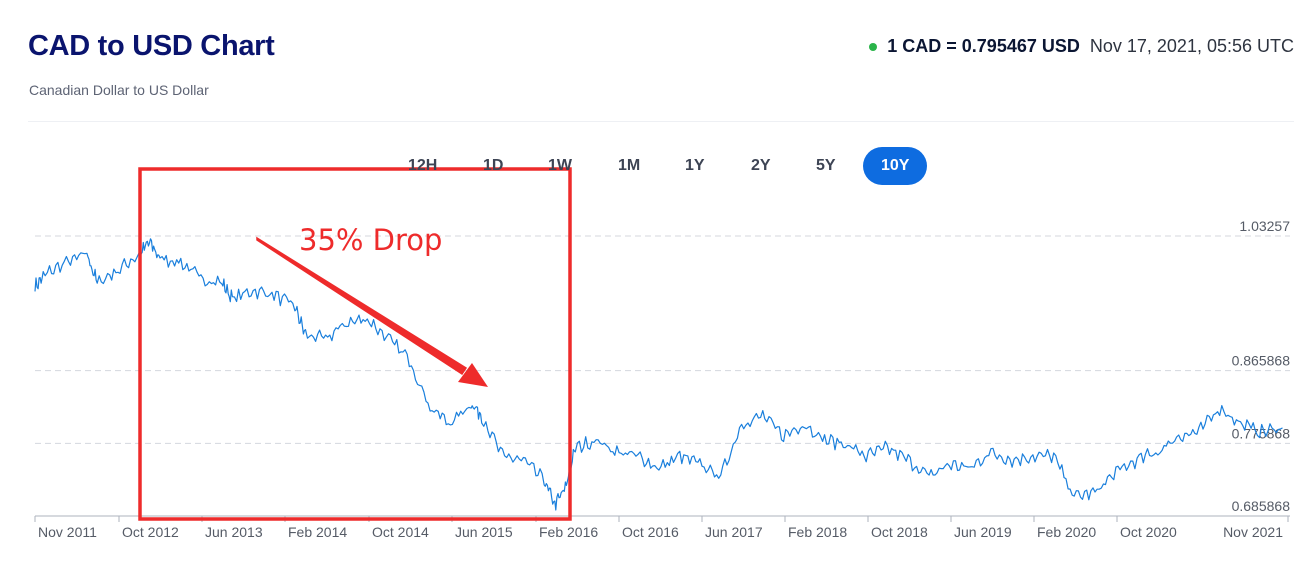  What do you see at coordinates (629, 165) in the screenshot?
I see `tab-1m: 1M` at bounding box center [629, 165].